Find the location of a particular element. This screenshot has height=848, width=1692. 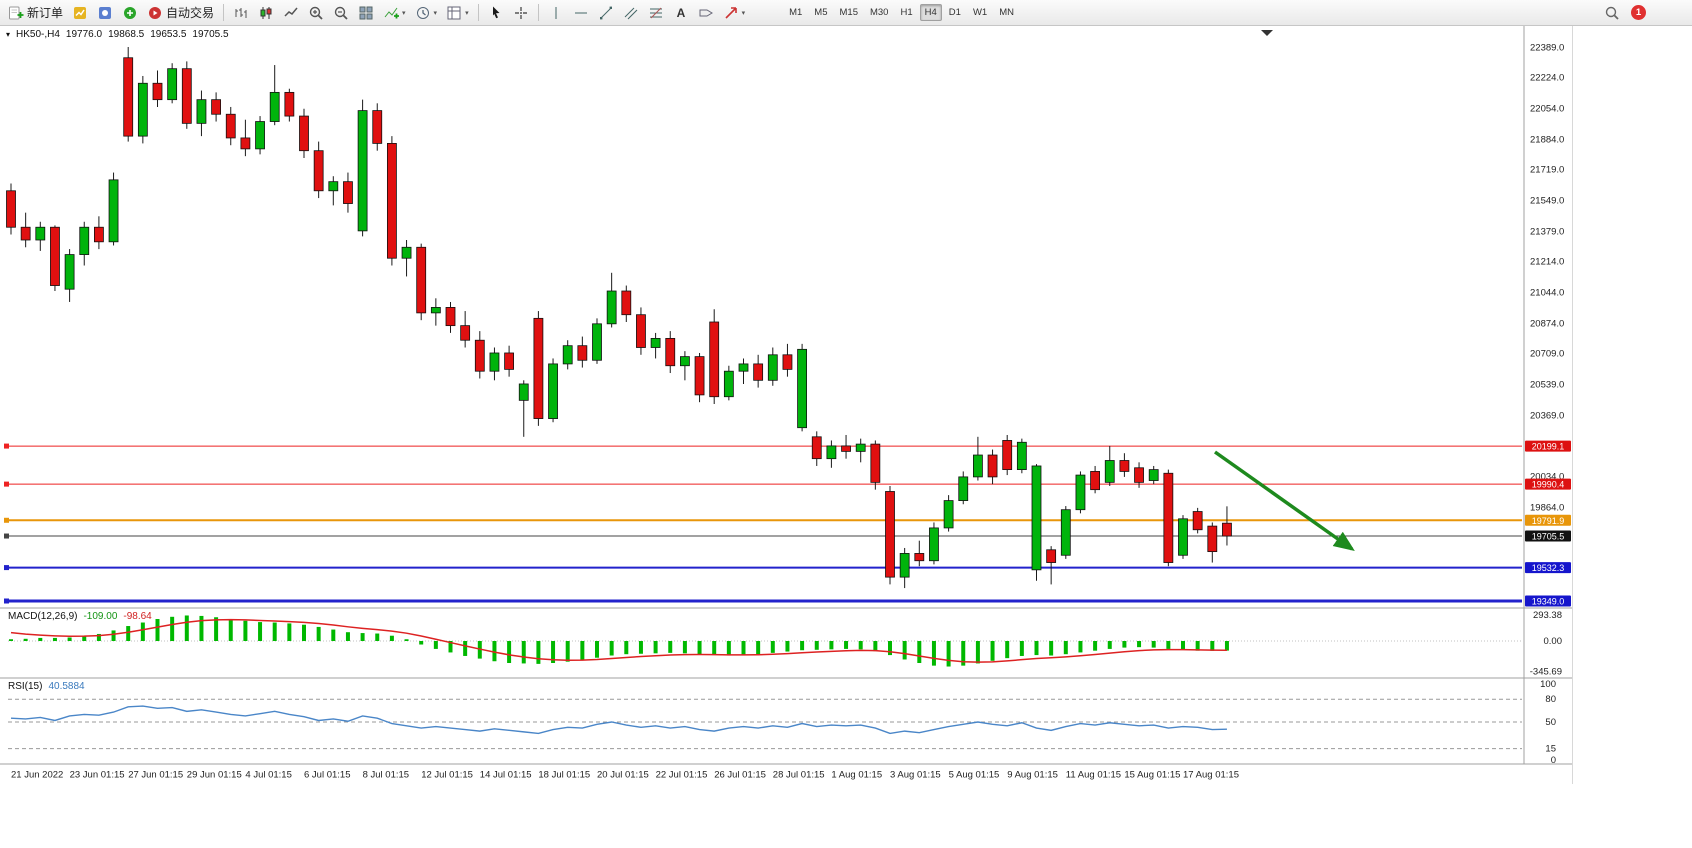

price-badge-label: 19532.3 is located at coordinates (1548, 568).